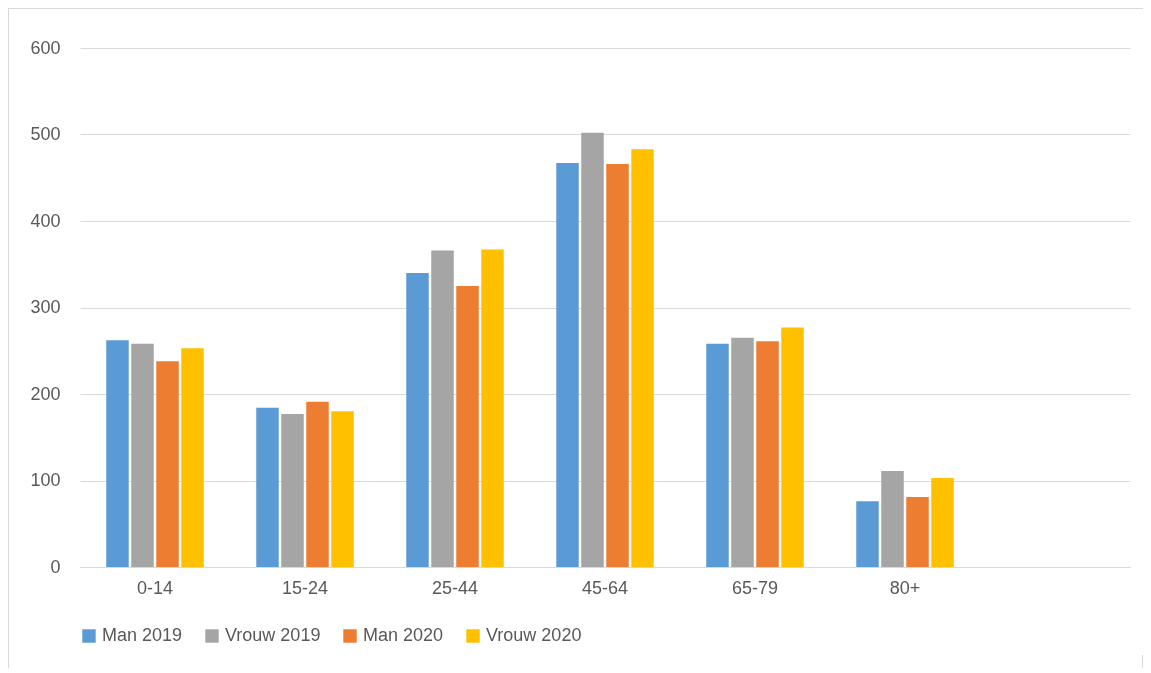 This screenshot has width=1151, height=673. What do you see at coordinates (45, 220) in the screenshot?
I see `y-tick-label: 400` at bounding box center [45, 220].